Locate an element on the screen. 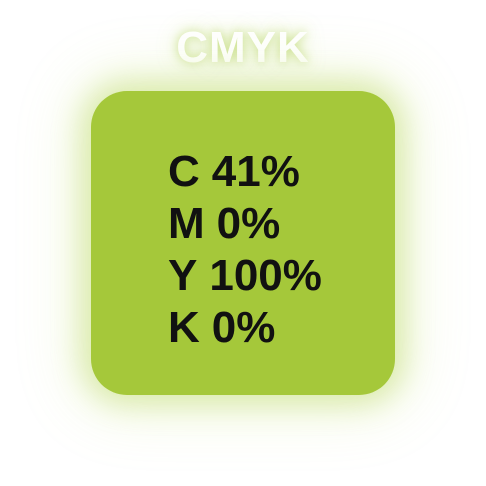 This screenshot has height=486, width=486. cmyk-row-yellow: Y 100% is located at coordinates (245, 276).